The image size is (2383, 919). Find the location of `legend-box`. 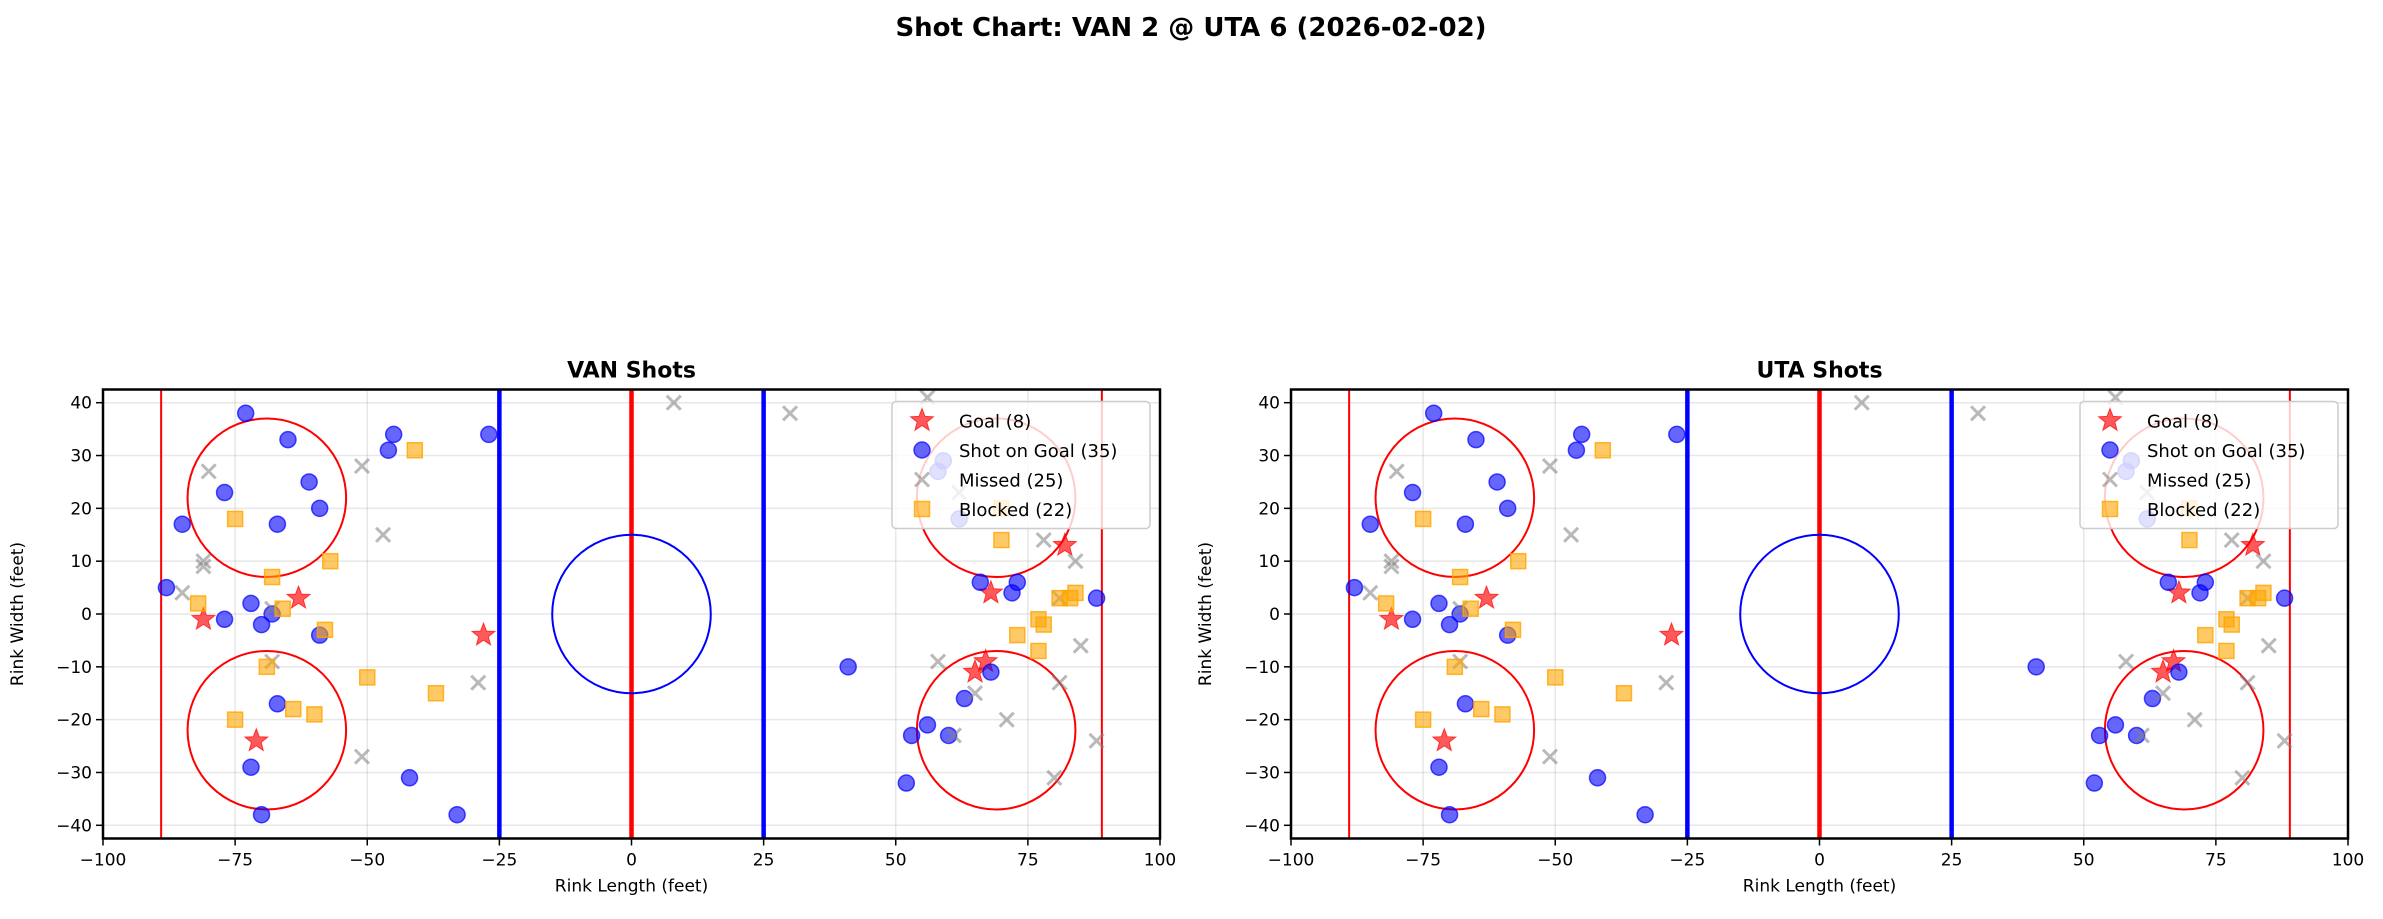

legend-box is located at coordinates (2209, 465).